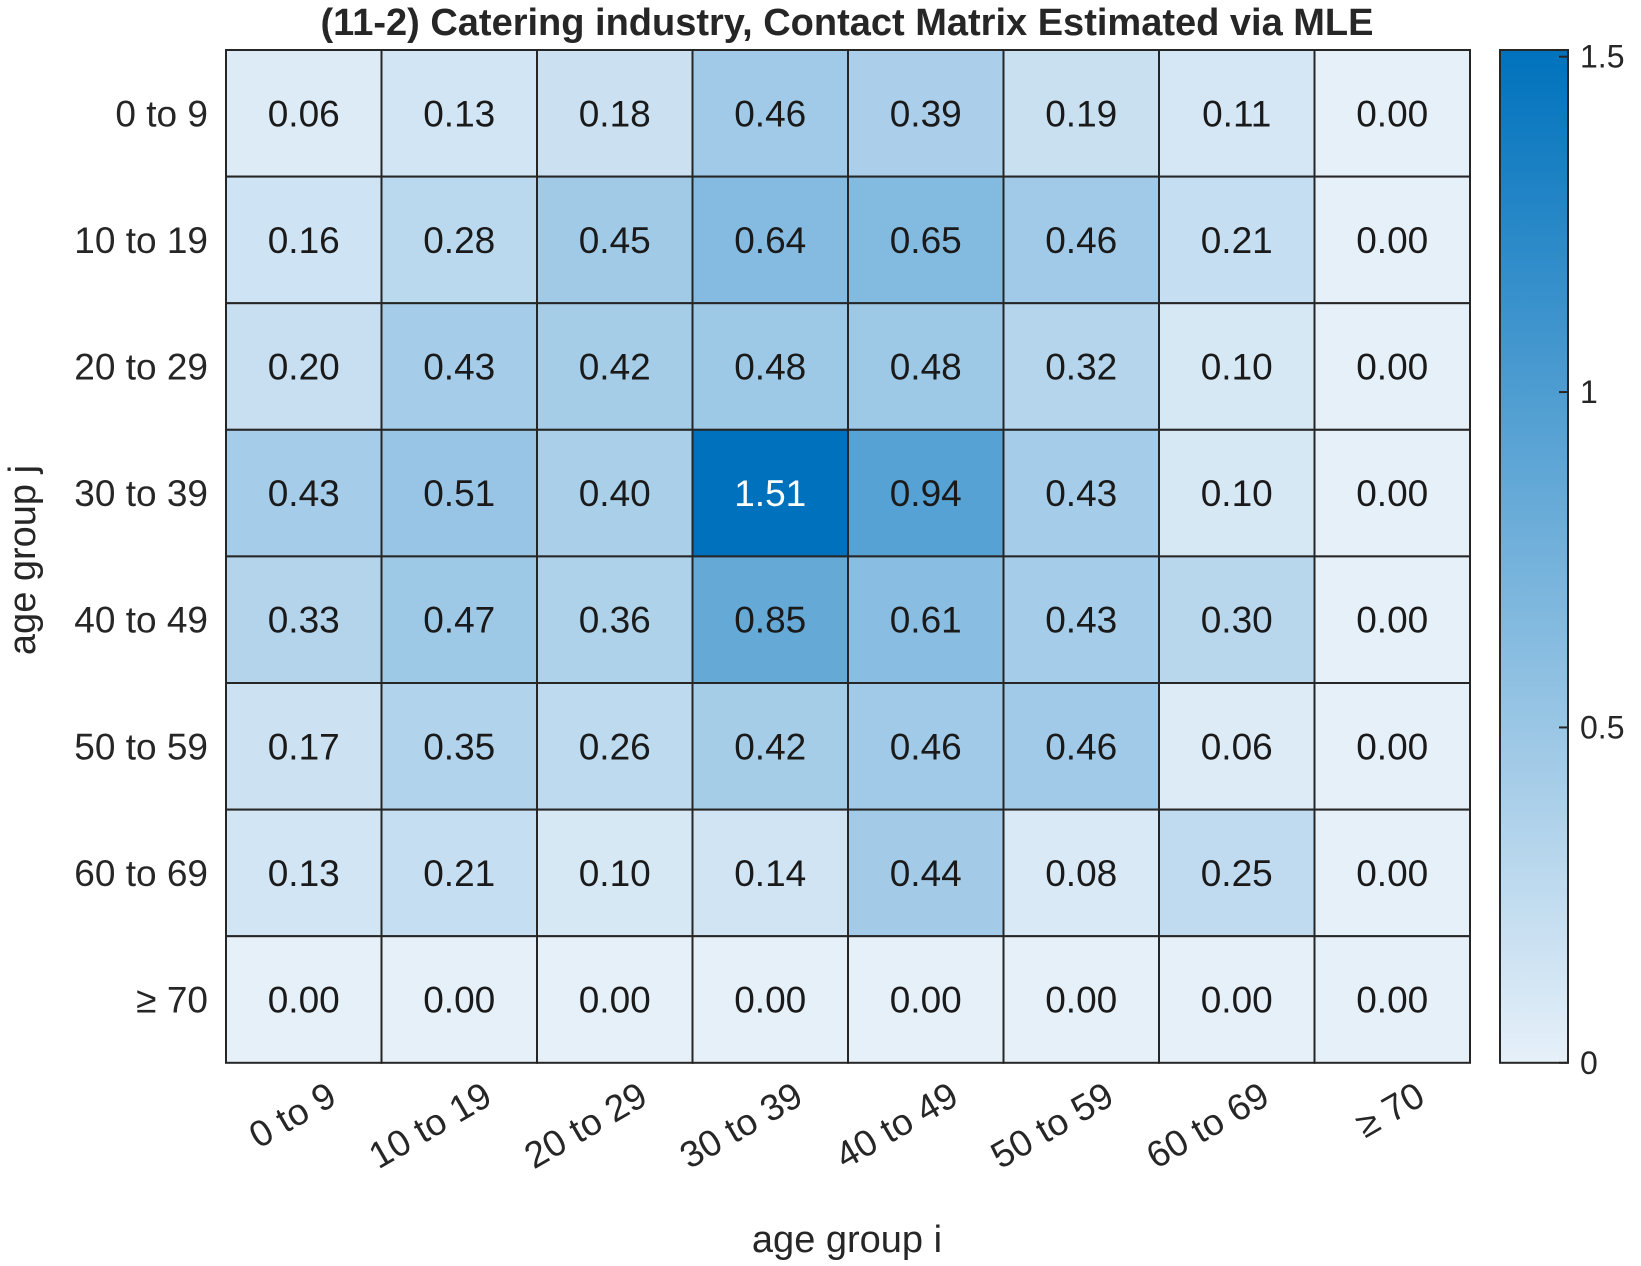  Describe the element at coordinates (585, 1125) in the screenshot. I see `x-tick-label: 20 to 29` at that location.